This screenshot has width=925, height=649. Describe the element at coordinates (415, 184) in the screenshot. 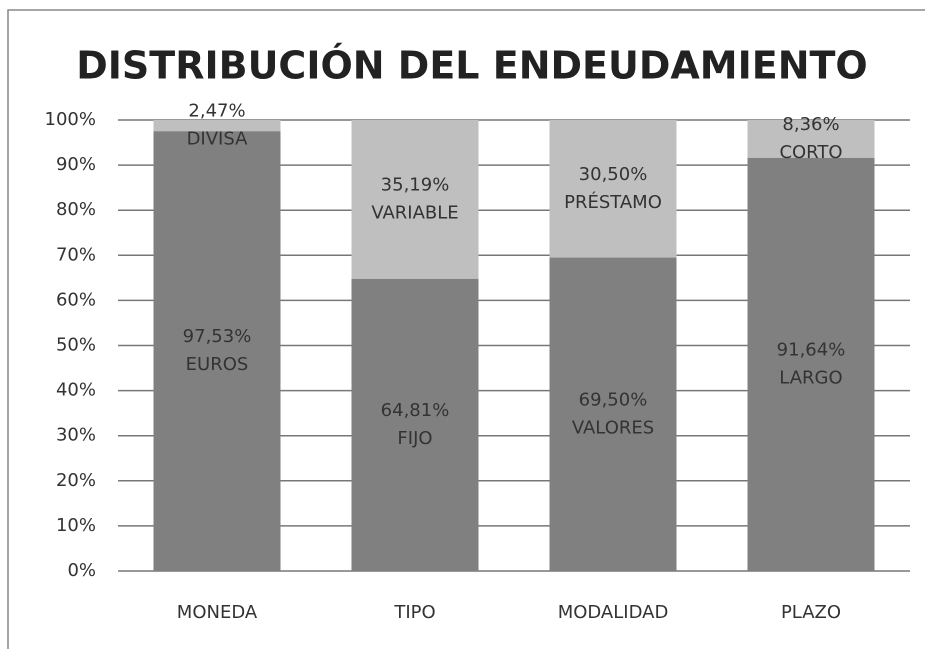

I see `value-label: 35,19%` at that location.